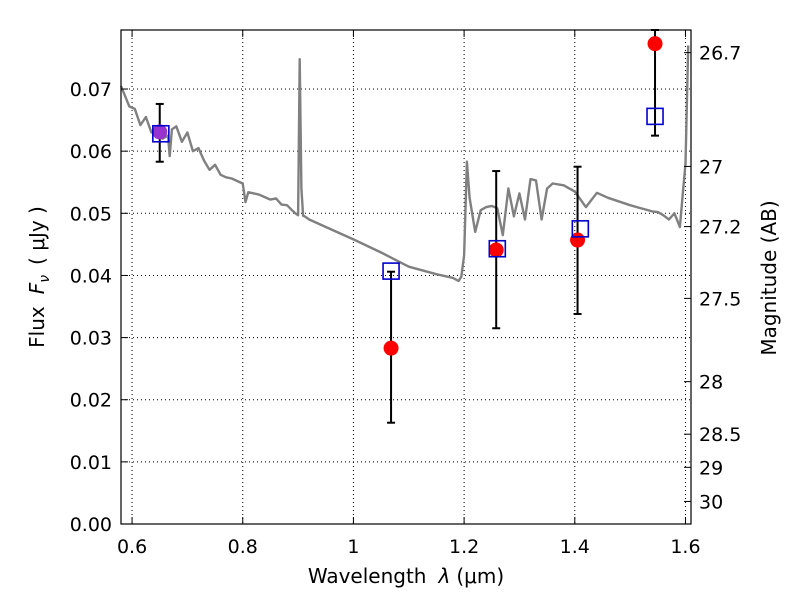 Image resolution: width=800 pixels, height=600 pixels. I want to click on y-tick-label-6: 0.06, so click(91, 152).